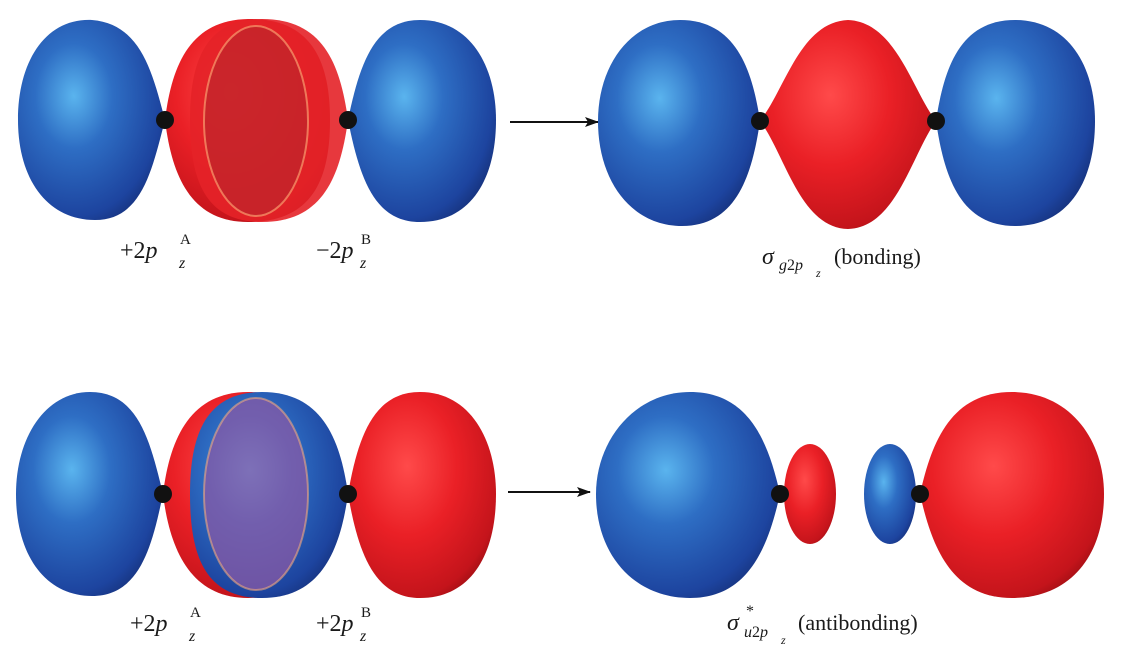 This screenshot has height=655, width=1124. What do you see at coordinates (366, 240) in the screenshot?
I see `orbital-label-b-atom: B` at bounding box center [366, 240].